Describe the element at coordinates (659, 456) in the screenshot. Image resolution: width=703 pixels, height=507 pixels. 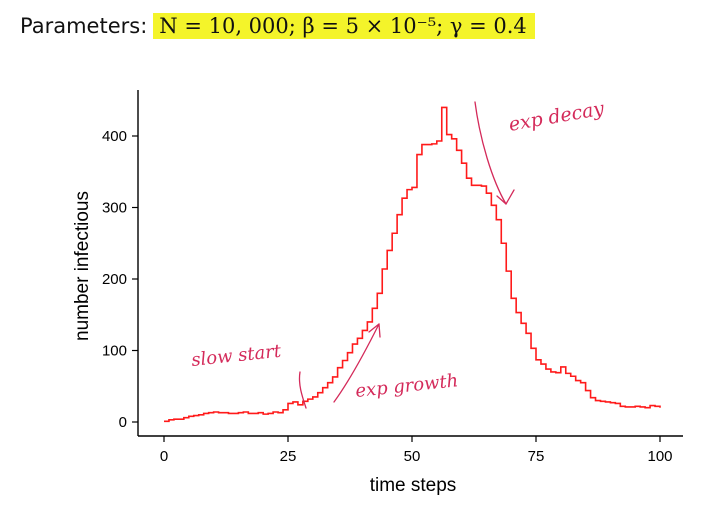
I see `x-tick-label: 100` at that location.